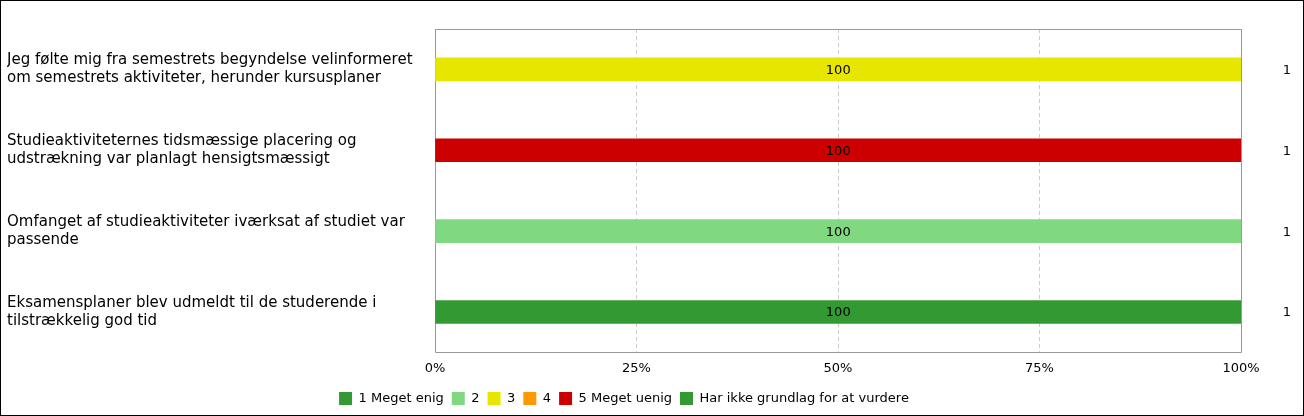 Image resolution: width=1304 pixels, height=416 pixels. What do you see at coordinates (838, 367) in the screenshot?
I see `x-tick-label: 50%` at bounding box center [838, 367].